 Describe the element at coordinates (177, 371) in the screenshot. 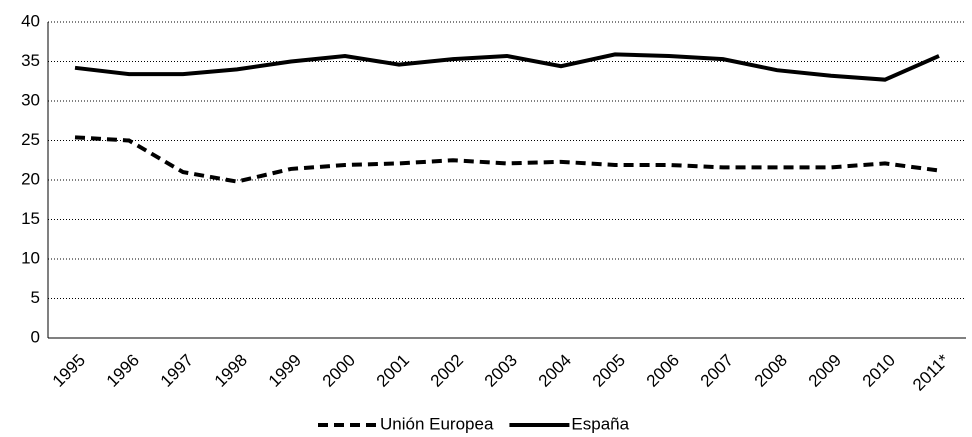

I see `x-tick-label: 1997` at that location.